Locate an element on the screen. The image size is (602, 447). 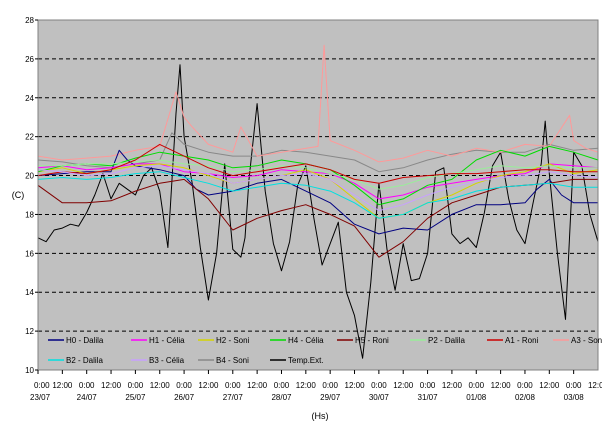
x-date-label: 27/07 is located at coordinates (233, 397).